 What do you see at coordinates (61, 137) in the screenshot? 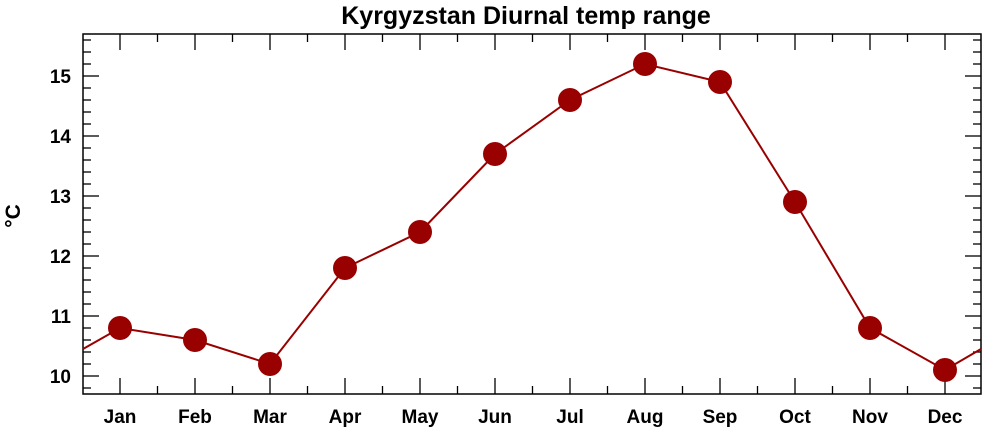
I see `y-tick-label: 14` at bounding box center [61, 137].